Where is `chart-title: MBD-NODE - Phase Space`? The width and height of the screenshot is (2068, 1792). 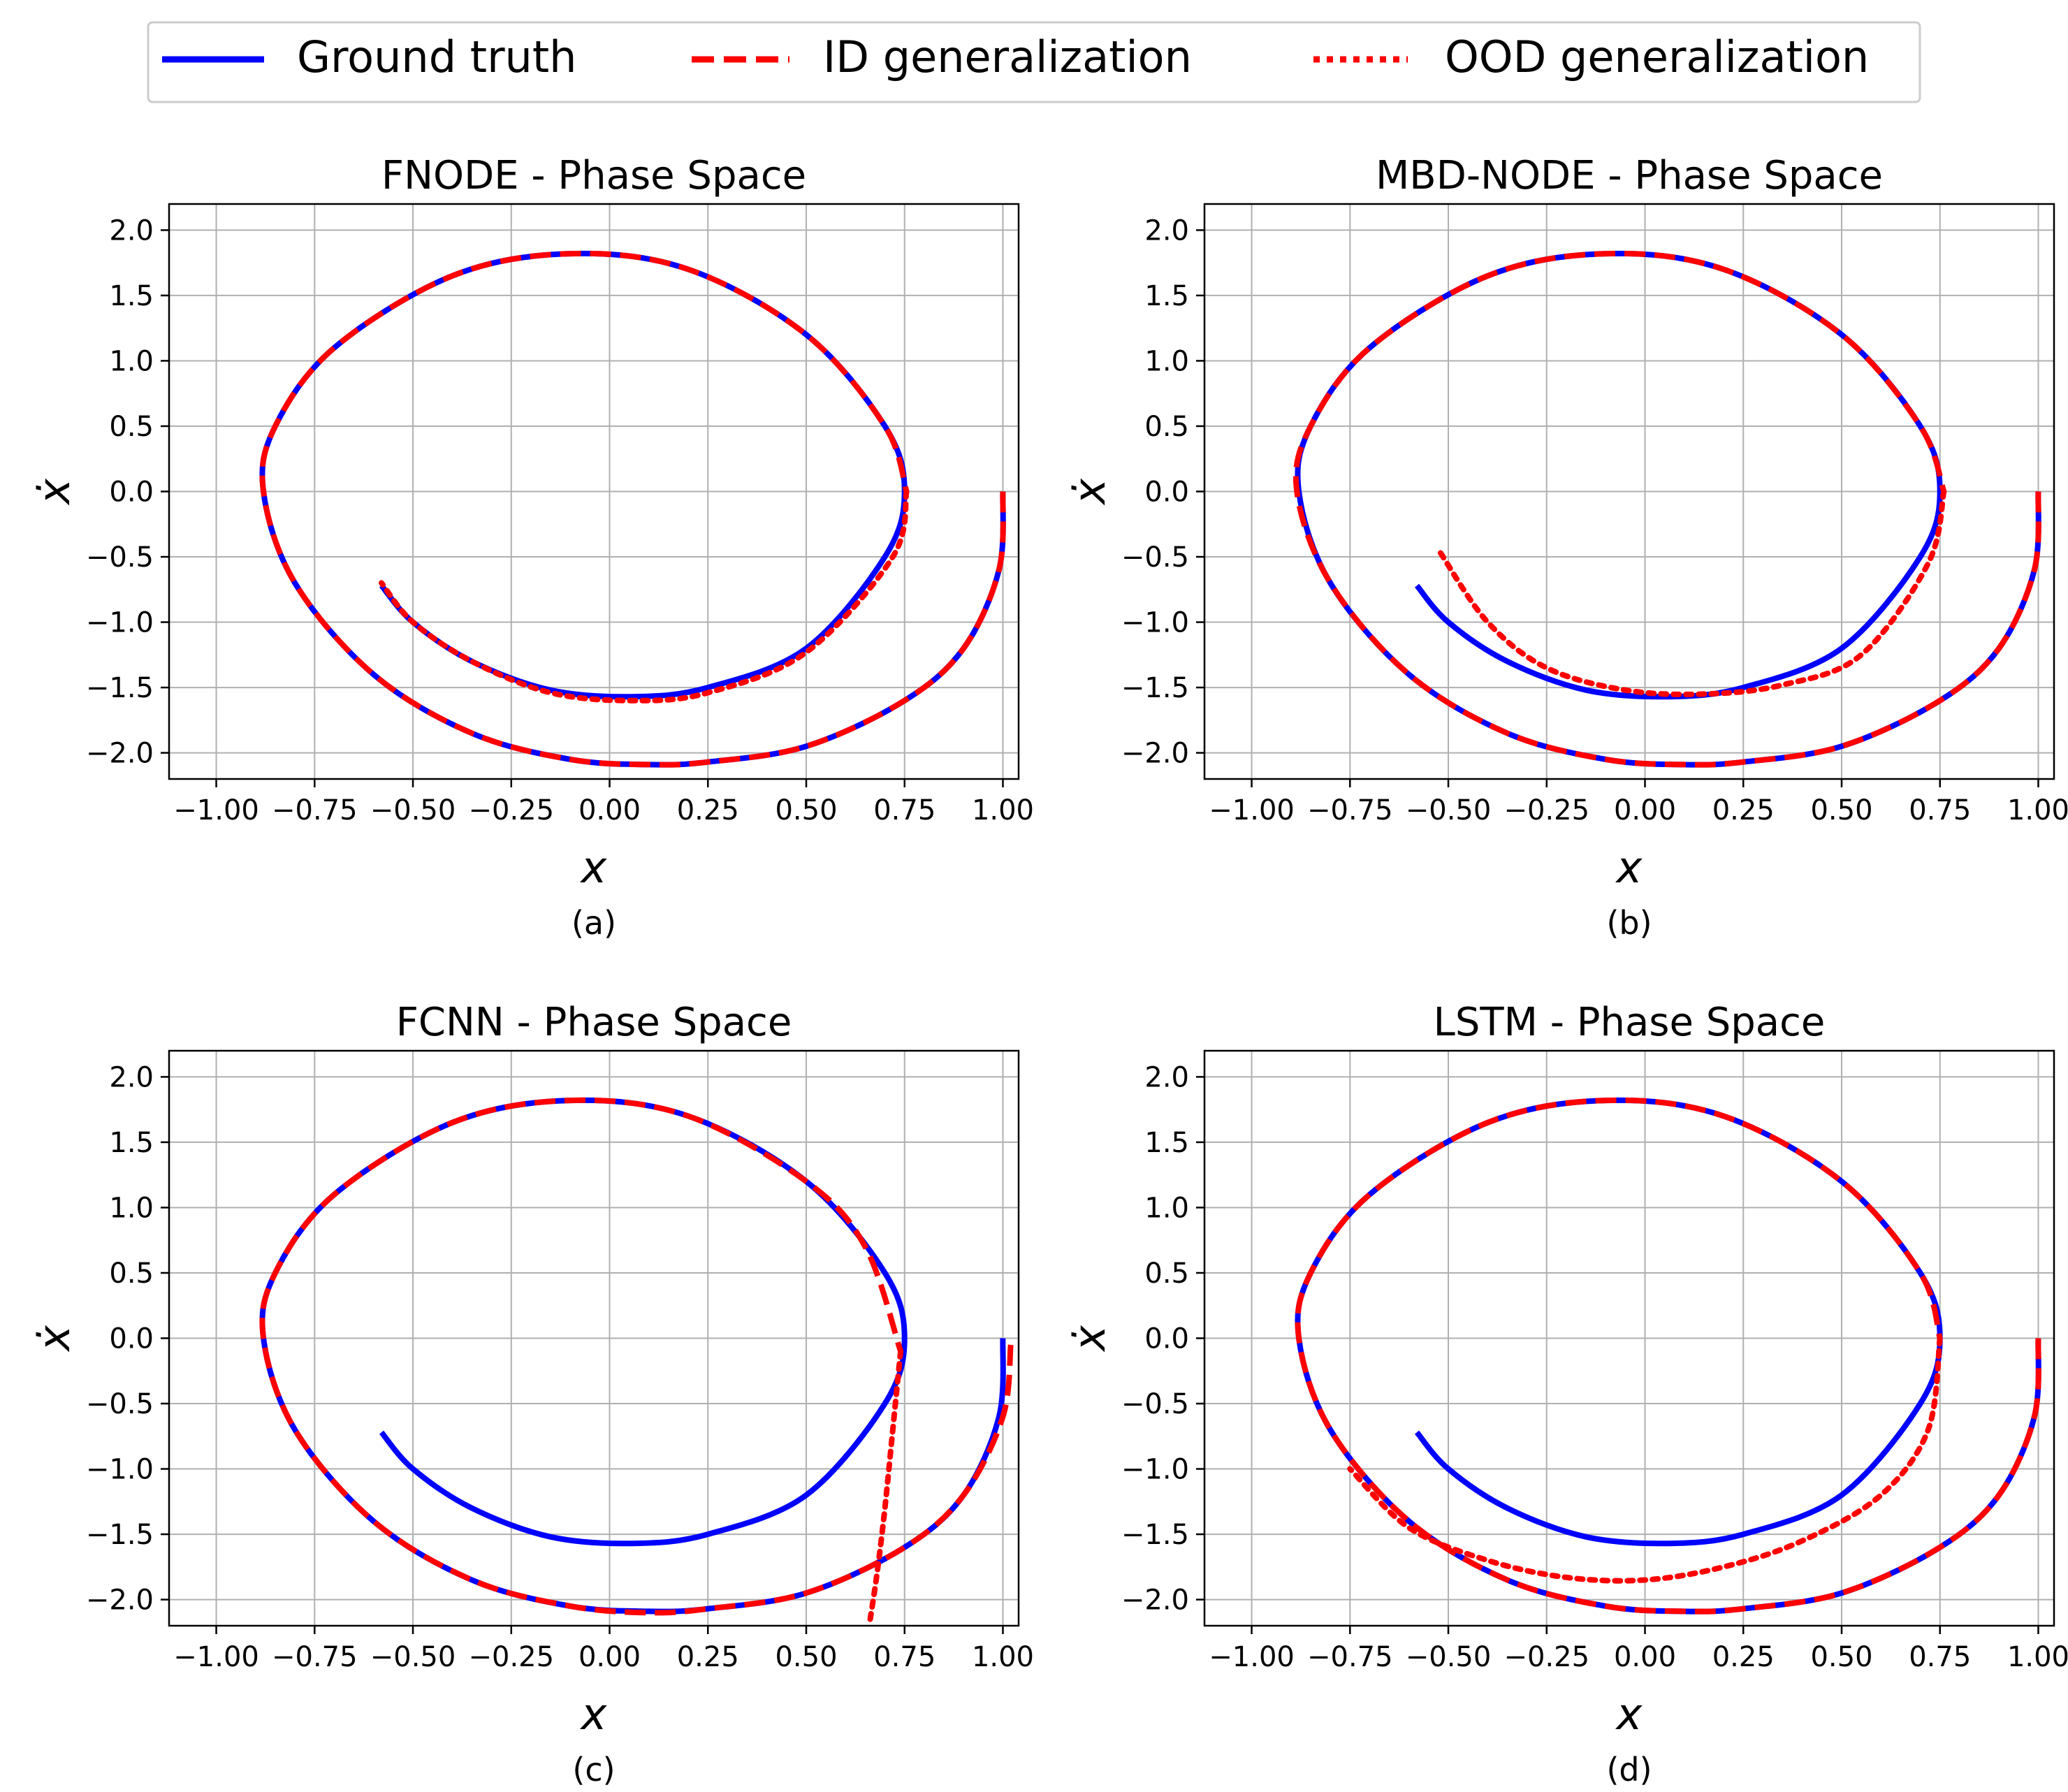 chart-title: MBD-NODE - Phase Space is located at coordinates (1629, 176).